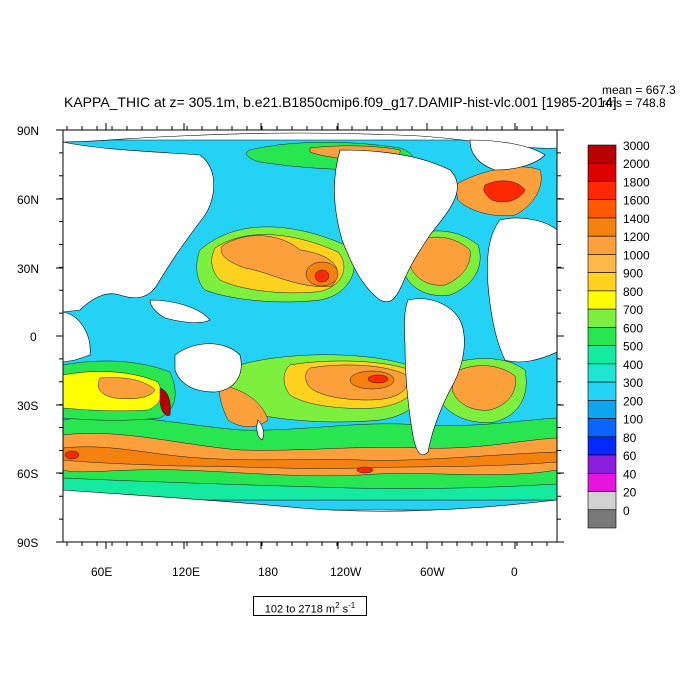 The width and height of the screenshot is (700, 700). I want to click on mean-stat: mean = 667.3, so click(639, 90).